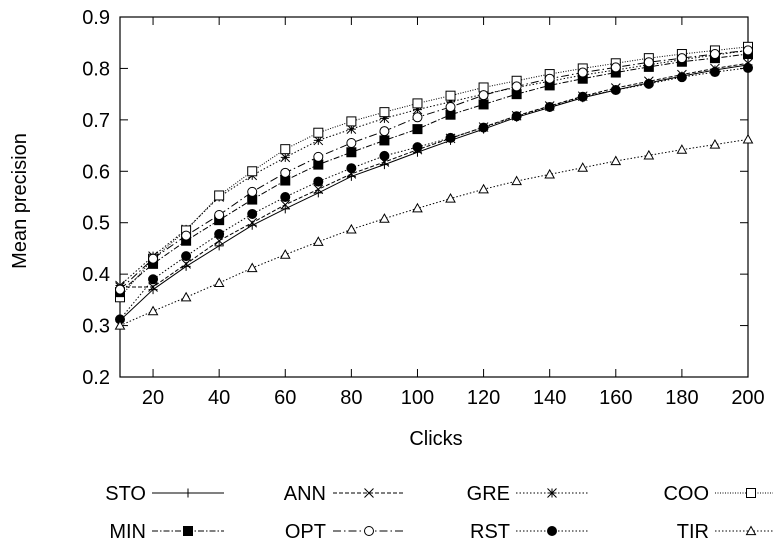  Describe the element at coordinates (125, 494) in the screenshot. I see `legend-label-sto: STO` at that location.